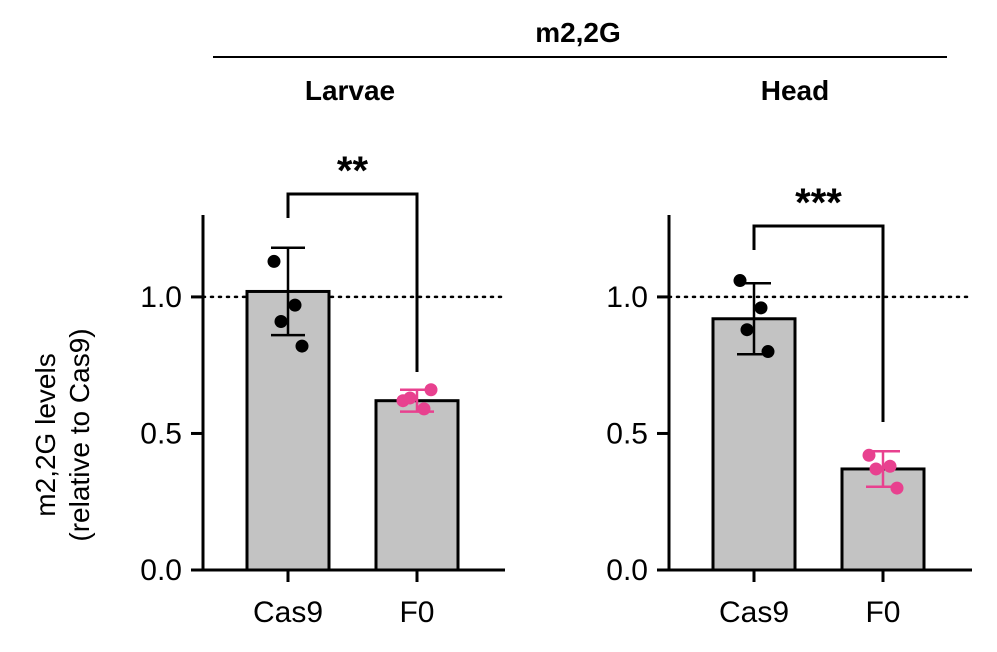  What do you see at coordinates (45, 434) in the screenshot?
I see `y-axis-label-line1: m2,2G levels` at bounding box center [45, 434].